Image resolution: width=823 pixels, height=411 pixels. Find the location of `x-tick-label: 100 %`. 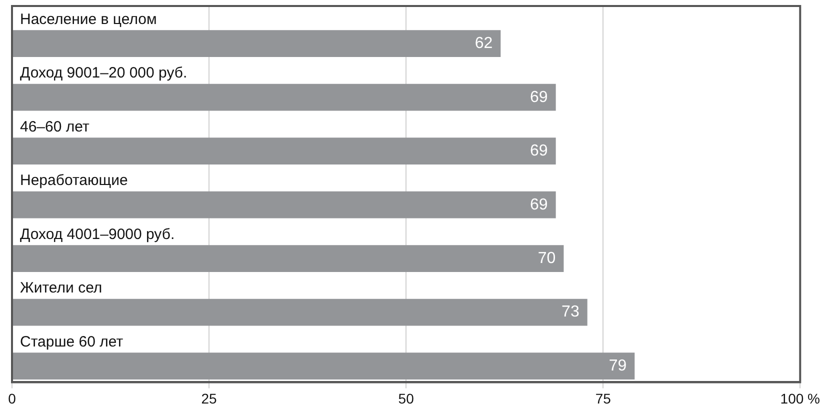

x-tick-label: 100 % is located at coordinates (800, 398).